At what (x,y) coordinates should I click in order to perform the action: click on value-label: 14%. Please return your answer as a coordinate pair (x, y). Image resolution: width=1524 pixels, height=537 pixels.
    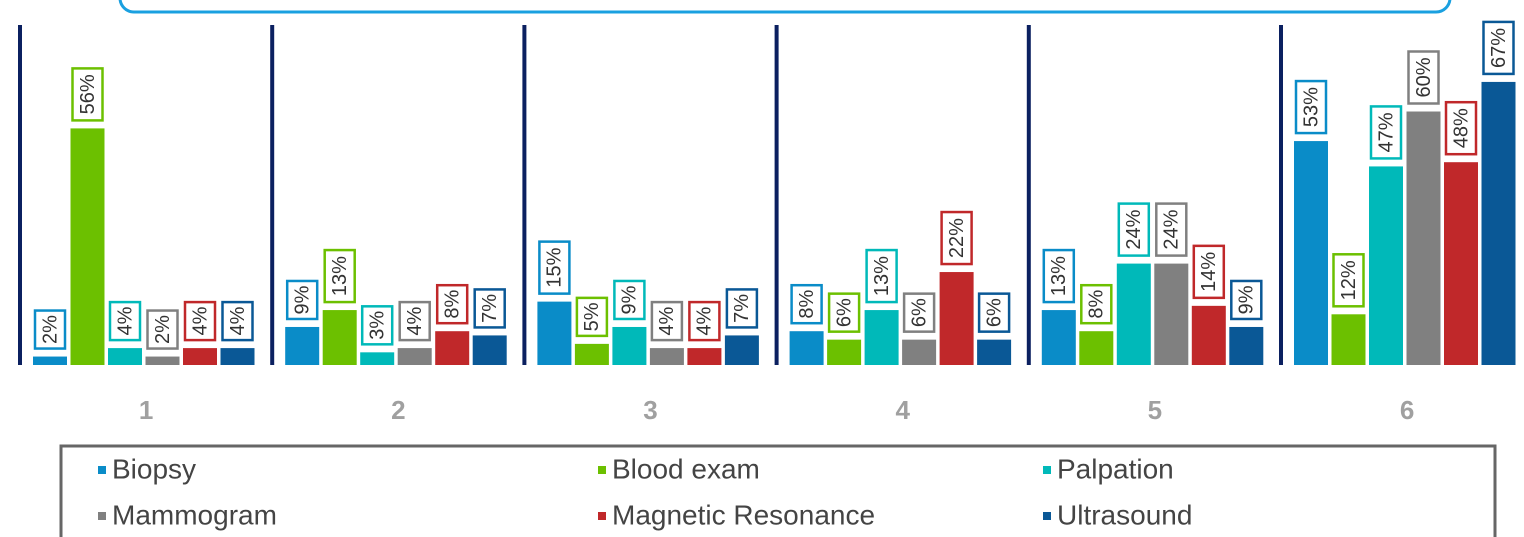
    Looking at the image, I should click on (1209, 272).